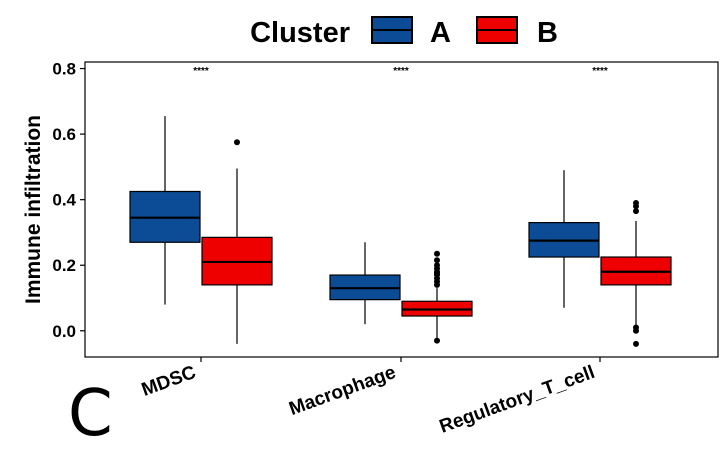 The height and width of the screenshot is (470, 728). Describe the element at coordinates (64, 331) in the screenshot. I see `y-tick-label: 0.0` at that location.